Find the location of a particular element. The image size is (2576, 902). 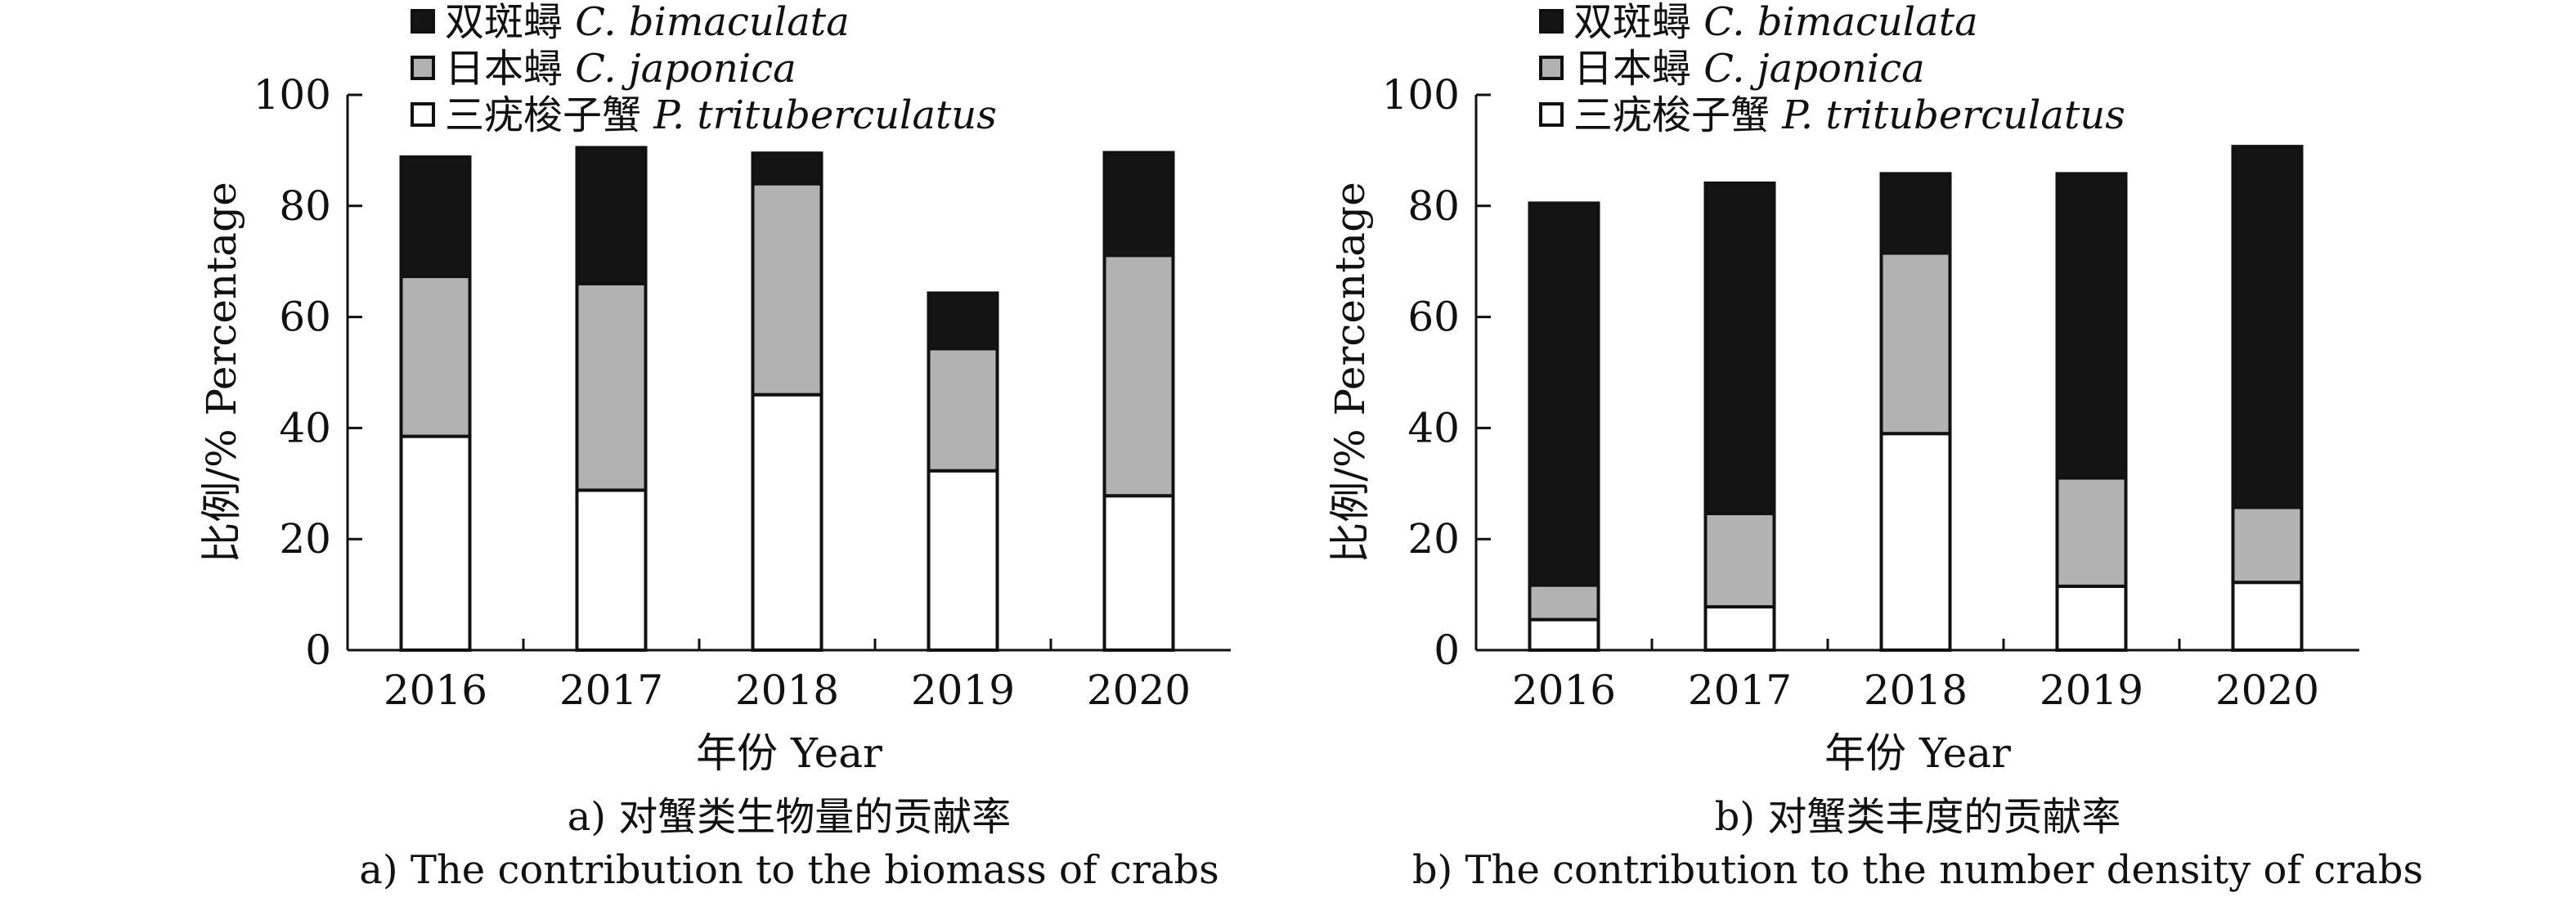

caption-zh: b) 对蟹类丰度的贡献率 is located at coordinates (1918, 817).